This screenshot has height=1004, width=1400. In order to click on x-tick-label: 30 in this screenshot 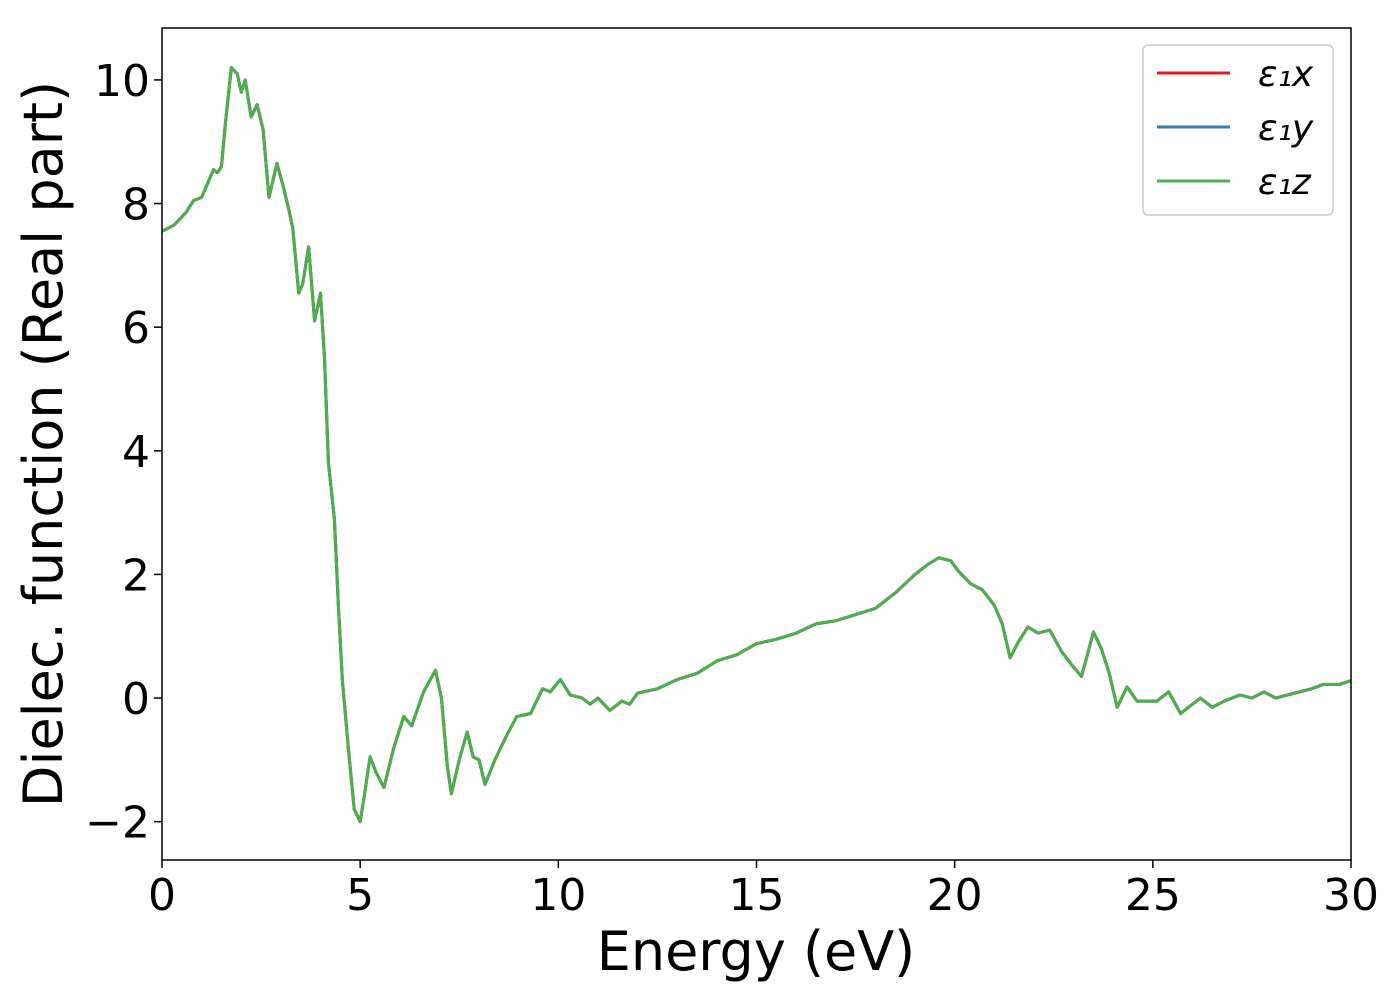, I will do `click(1351, 895)`.